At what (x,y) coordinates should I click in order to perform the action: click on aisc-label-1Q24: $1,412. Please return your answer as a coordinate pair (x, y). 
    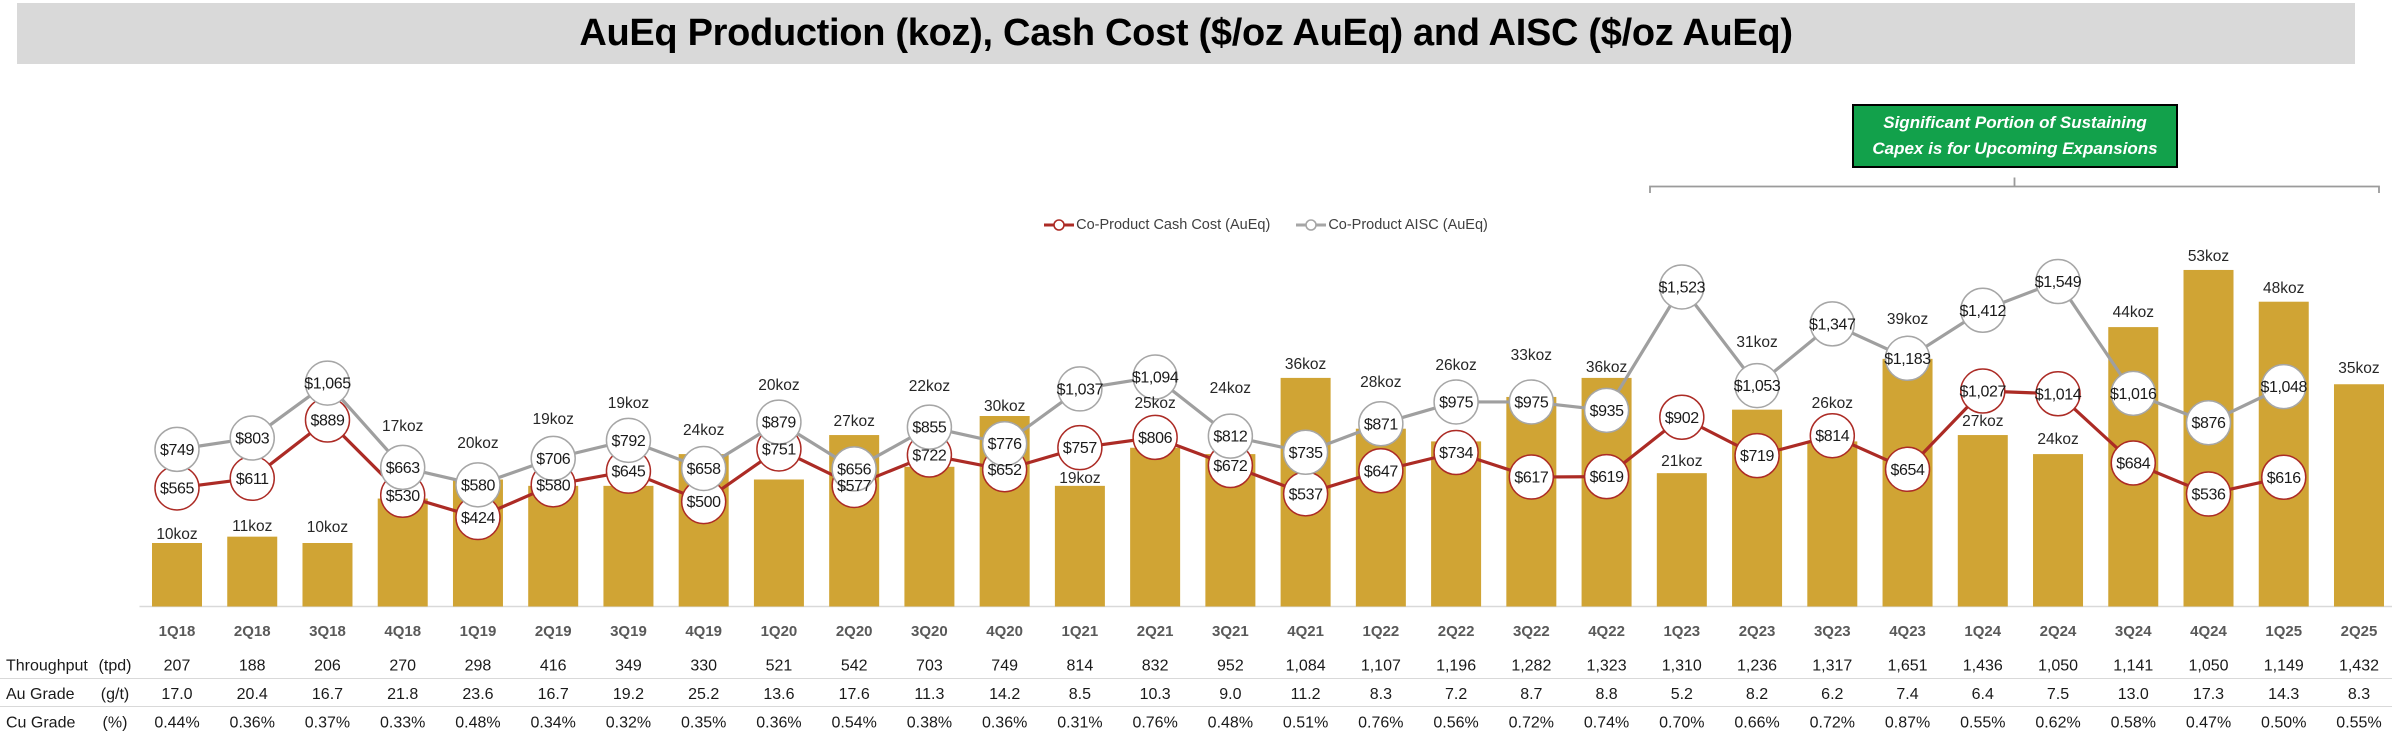
    Looking at the image, I should click on (1983, 311).